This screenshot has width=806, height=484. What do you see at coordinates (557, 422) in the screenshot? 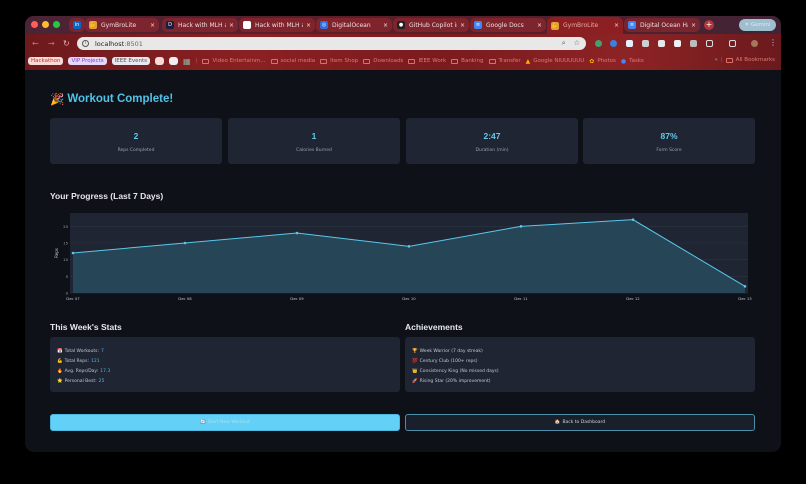
I see `home-icon: 🏠` at bounding box center [557, 422].